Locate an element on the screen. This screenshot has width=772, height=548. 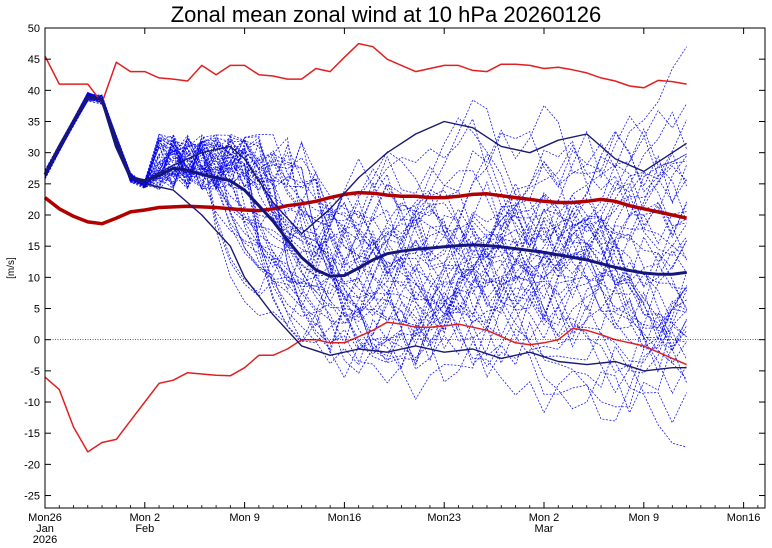
x-tick-label: Mar is located at coordinates (544, 529).